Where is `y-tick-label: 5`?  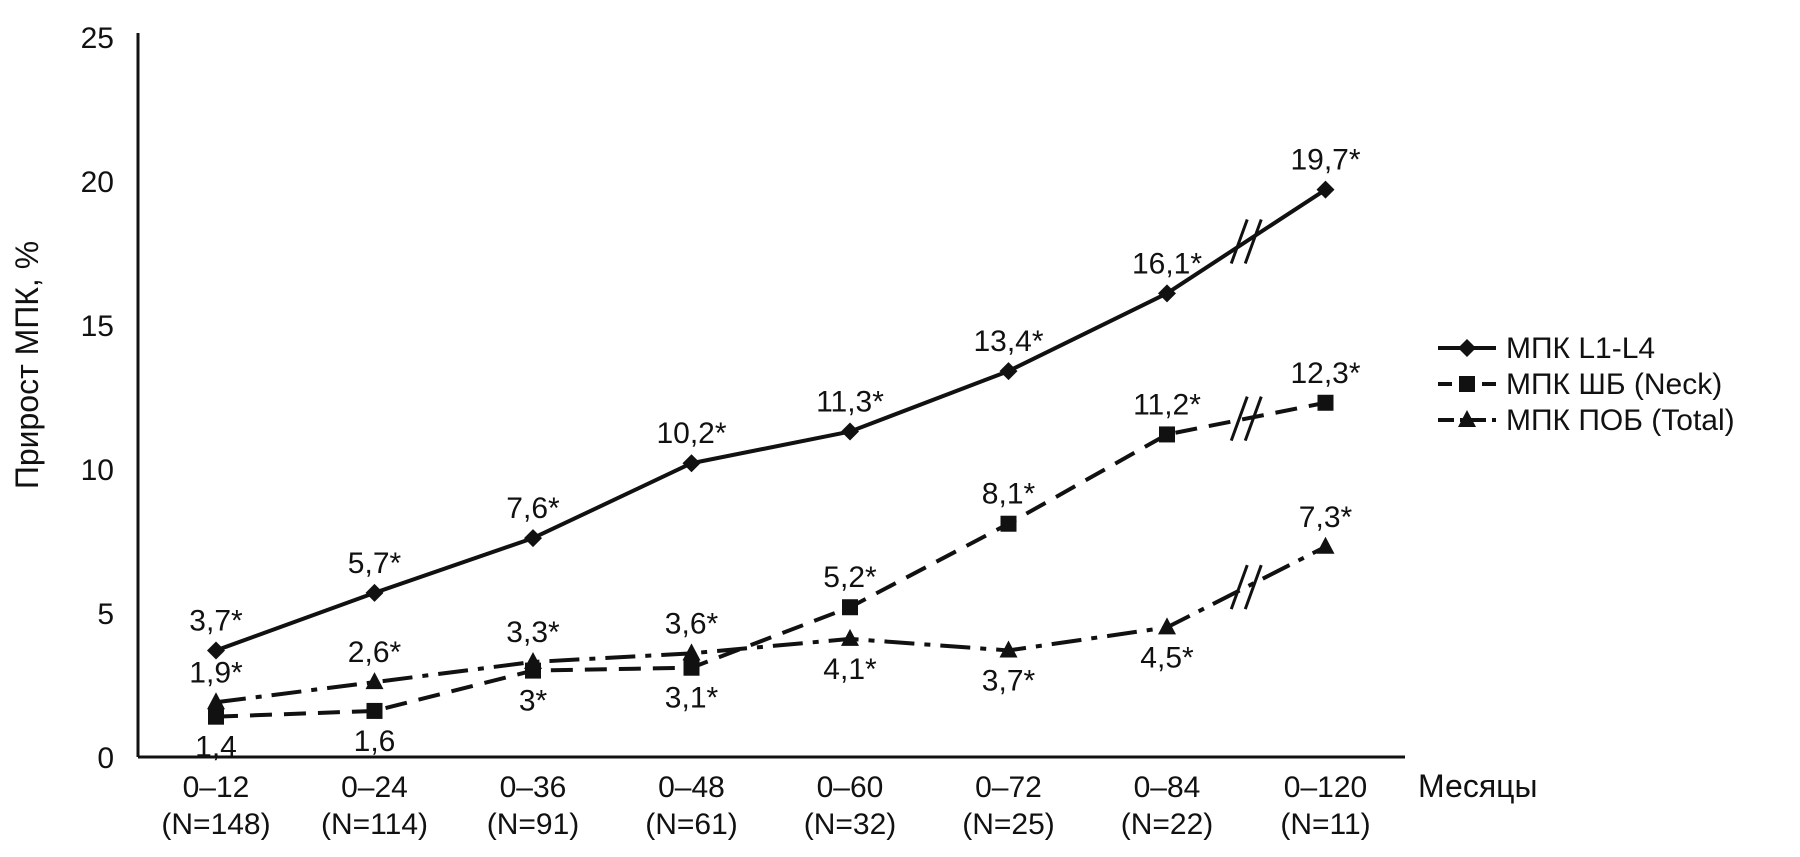
y-tick-label: 5 is located at coordinates (105, 614).